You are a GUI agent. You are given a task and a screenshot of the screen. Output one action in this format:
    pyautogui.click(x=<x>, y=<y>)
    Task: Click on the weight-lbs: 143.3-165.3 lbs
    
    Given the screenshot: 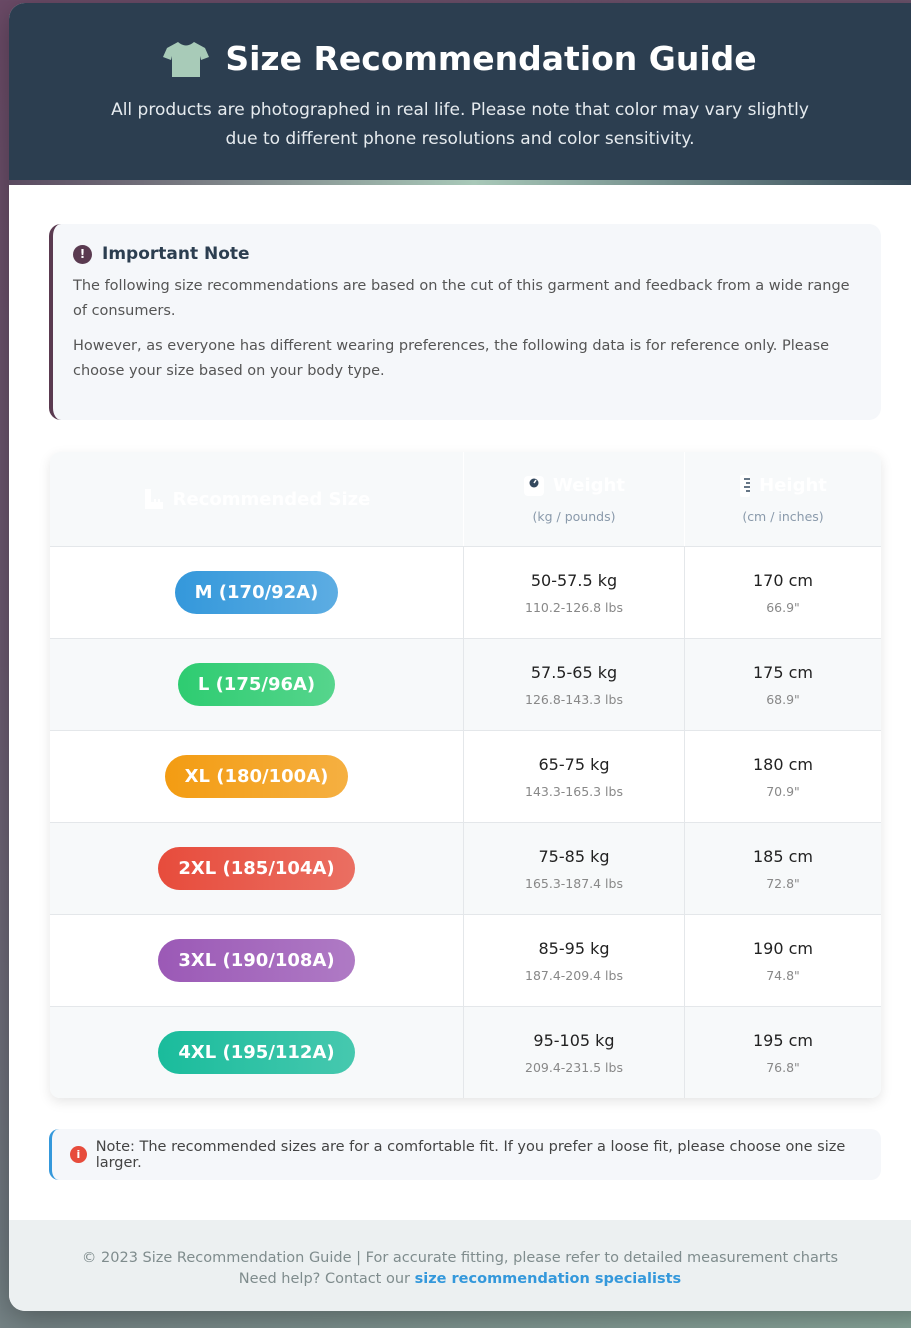 What is the action you would take?
    pyautogui.click(x=574, y=791)
    